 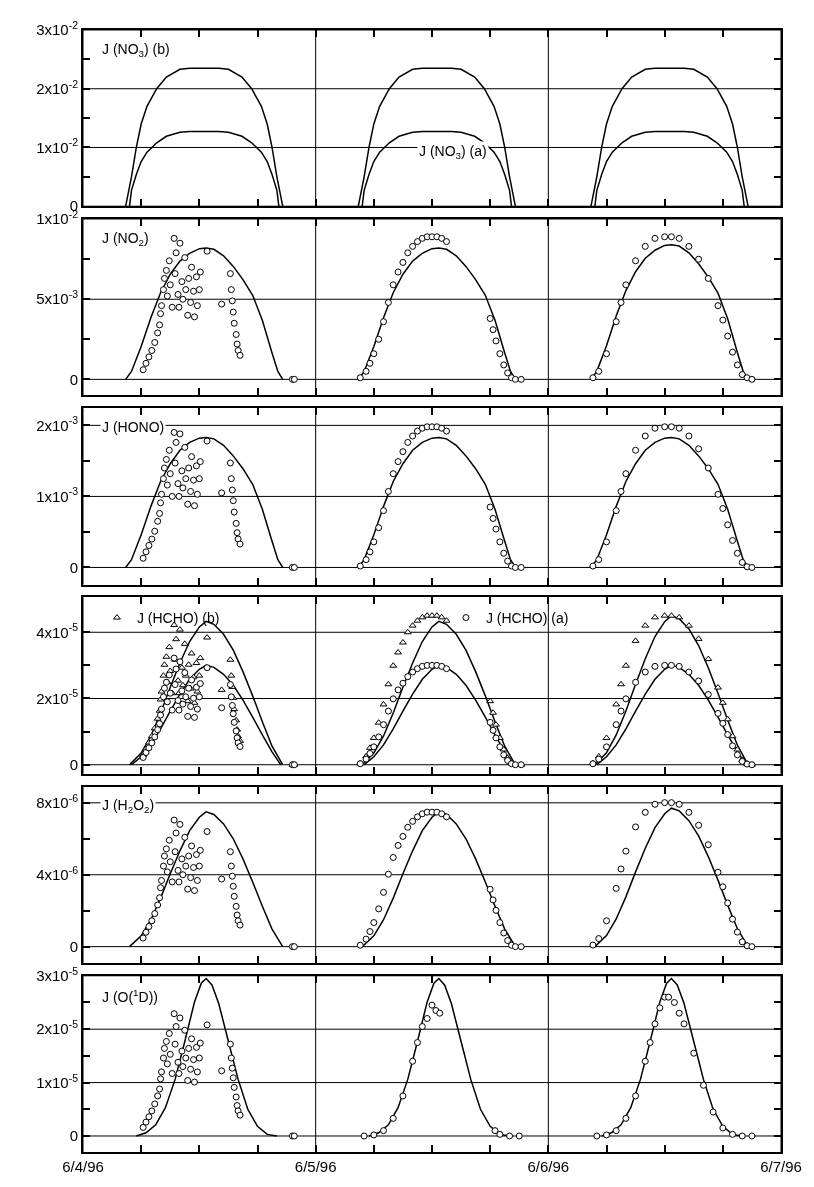 What do you see at coordinates (133, 427) in the screenshot?
I see `text: J (HONO)` at bounding box center [133, 427].